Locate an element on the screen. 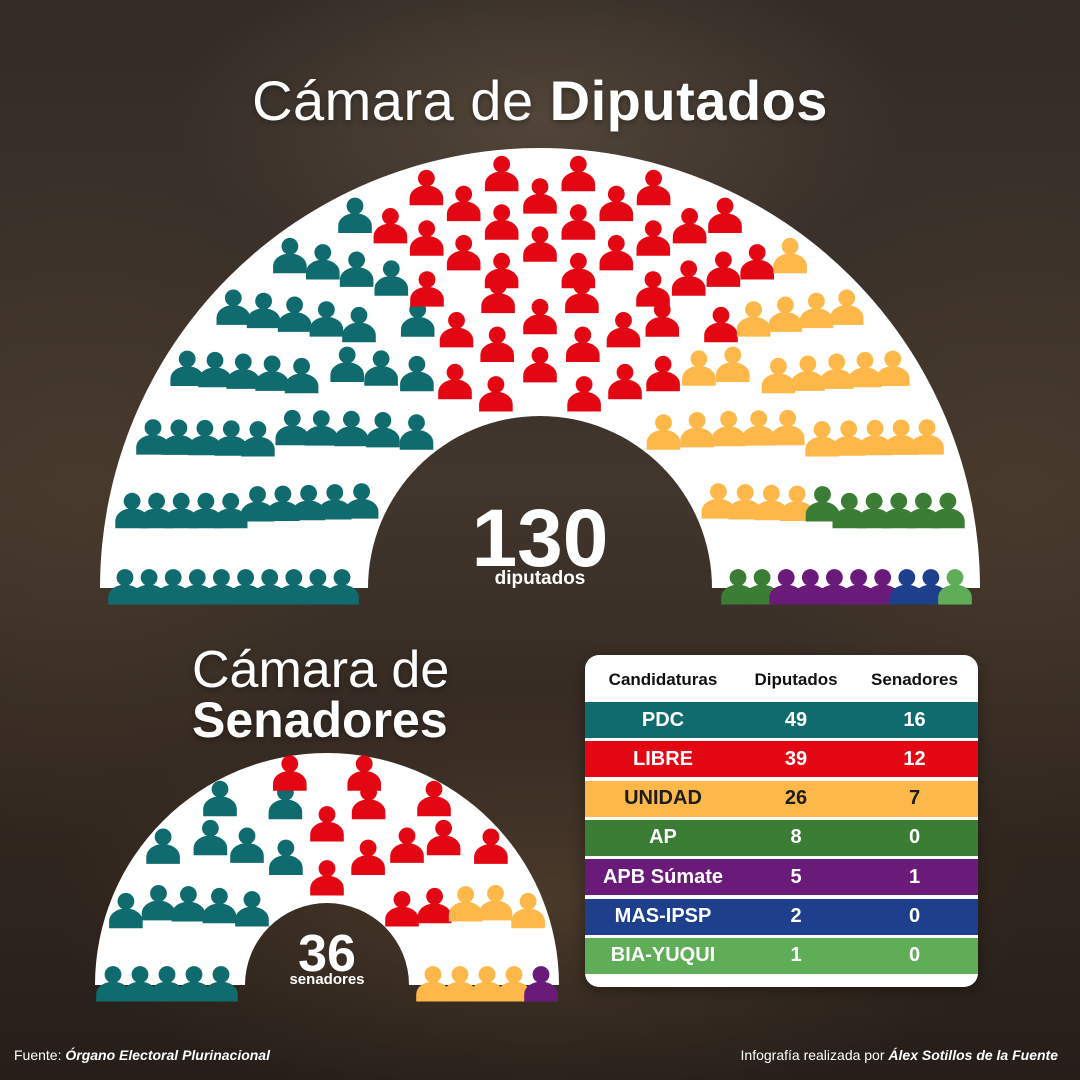  total-number: 130 is located at coordinates (540, 538).